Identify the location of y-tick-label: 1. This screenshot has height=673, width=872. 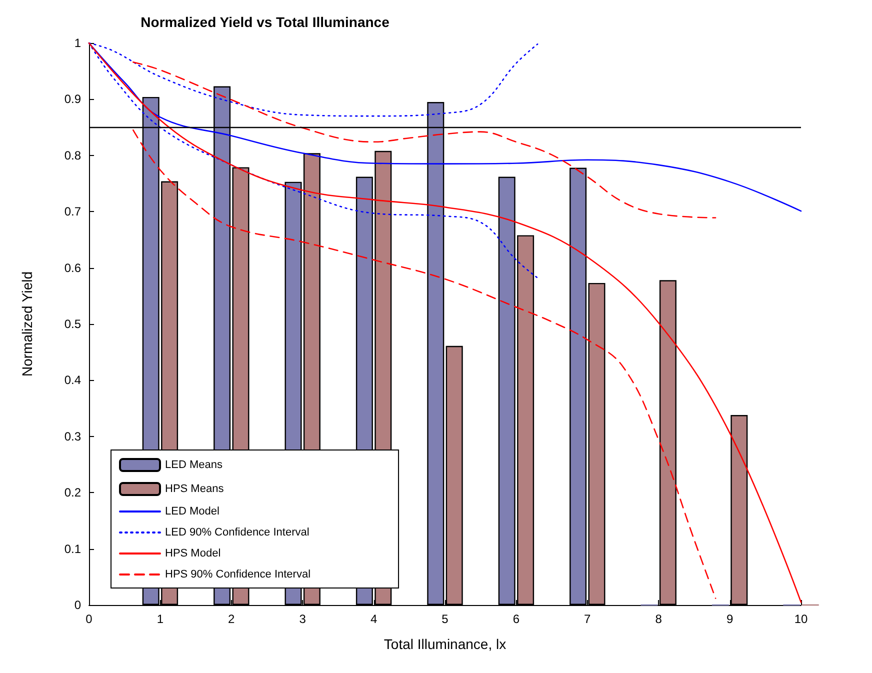
(78, 43).